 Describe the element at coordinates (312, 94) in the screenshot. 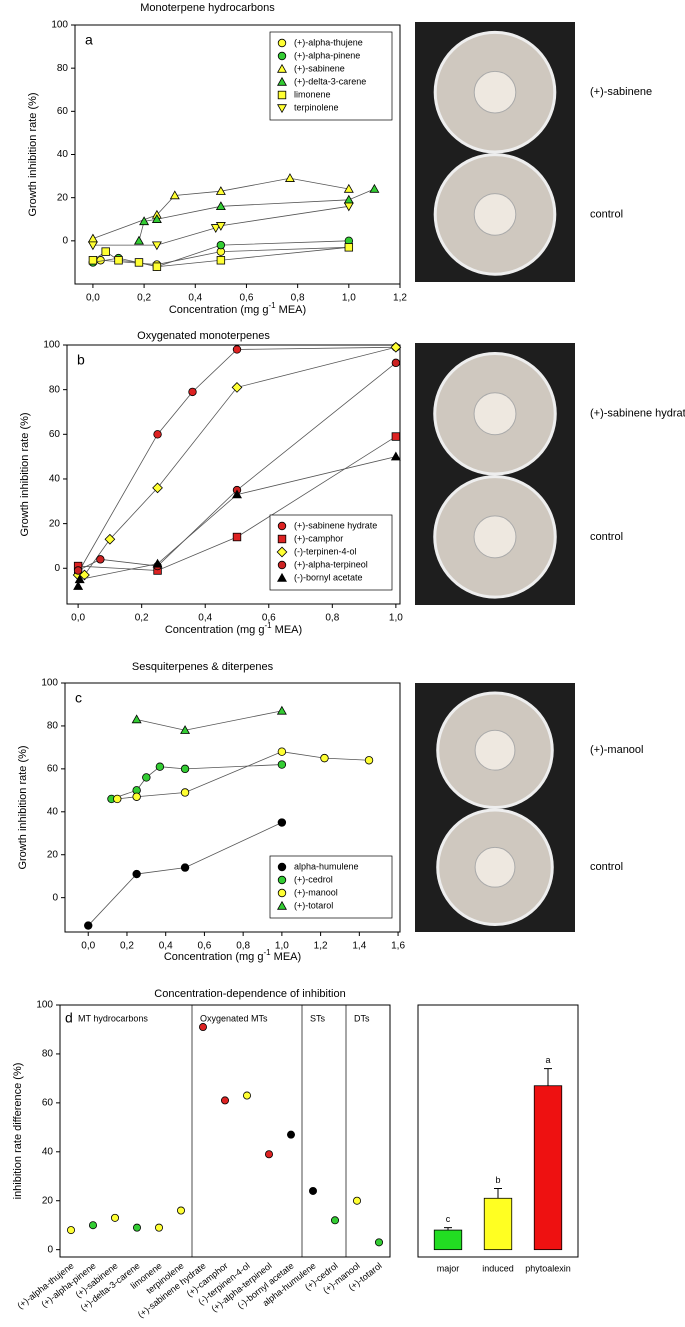

I see `legend-label: limonene` at that location.